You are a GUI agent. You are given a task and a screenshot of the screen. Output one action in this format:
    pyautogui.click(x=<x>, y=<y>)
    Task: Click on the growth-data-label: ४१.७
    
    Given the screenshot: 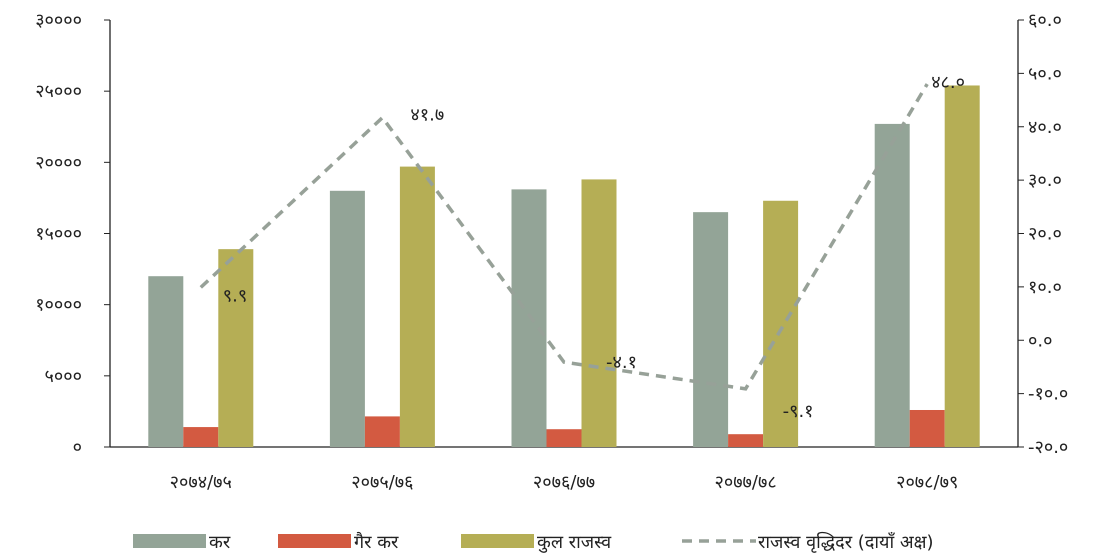 What is the action you would take?
    pyautogui.click(x=427, y=115)
    